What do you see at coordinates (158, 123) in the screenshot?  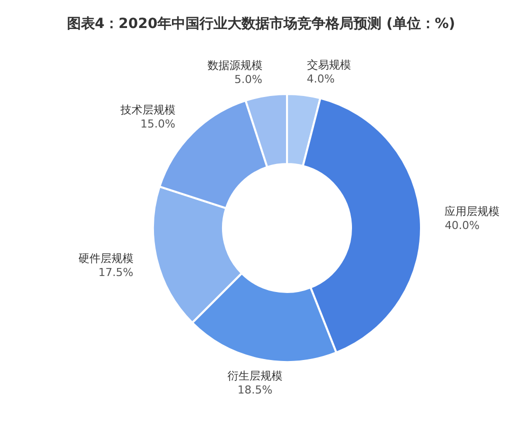 I see `data-label: 15.0%` at bounding box center [158, 123].